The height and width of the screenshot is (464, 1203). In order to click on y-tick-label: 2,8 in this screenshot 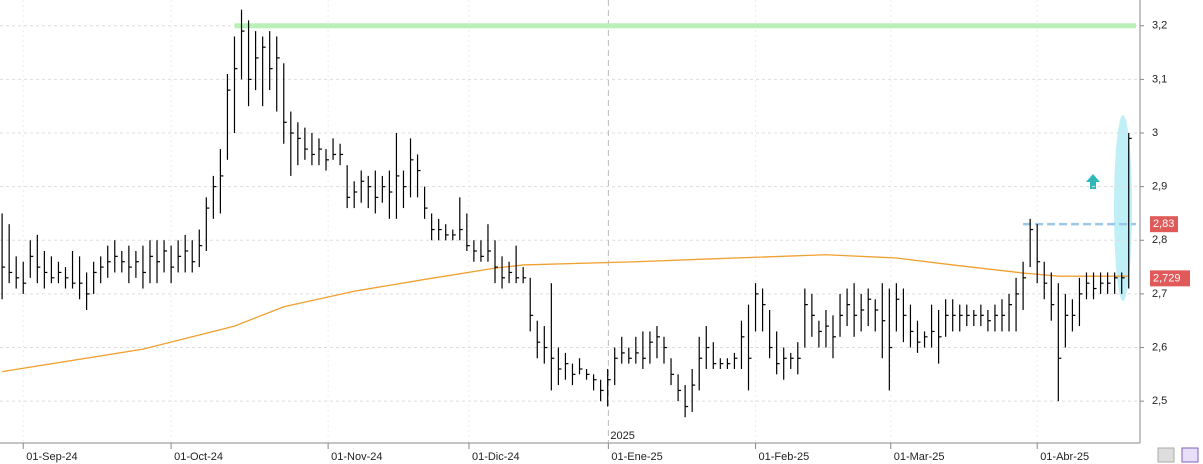, I will do `click(1159, 240)`.